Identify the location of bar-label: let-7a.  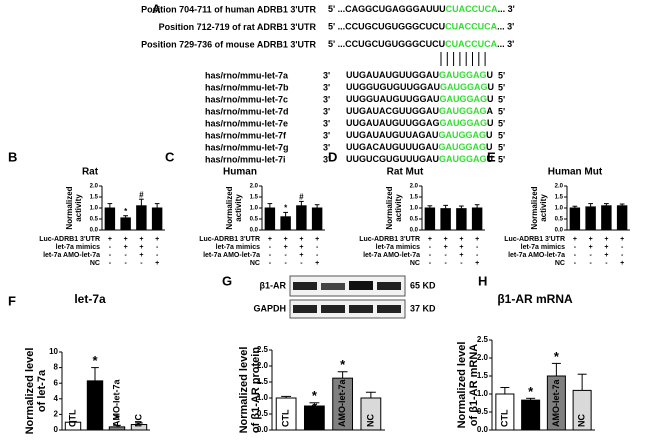
(94, 414).